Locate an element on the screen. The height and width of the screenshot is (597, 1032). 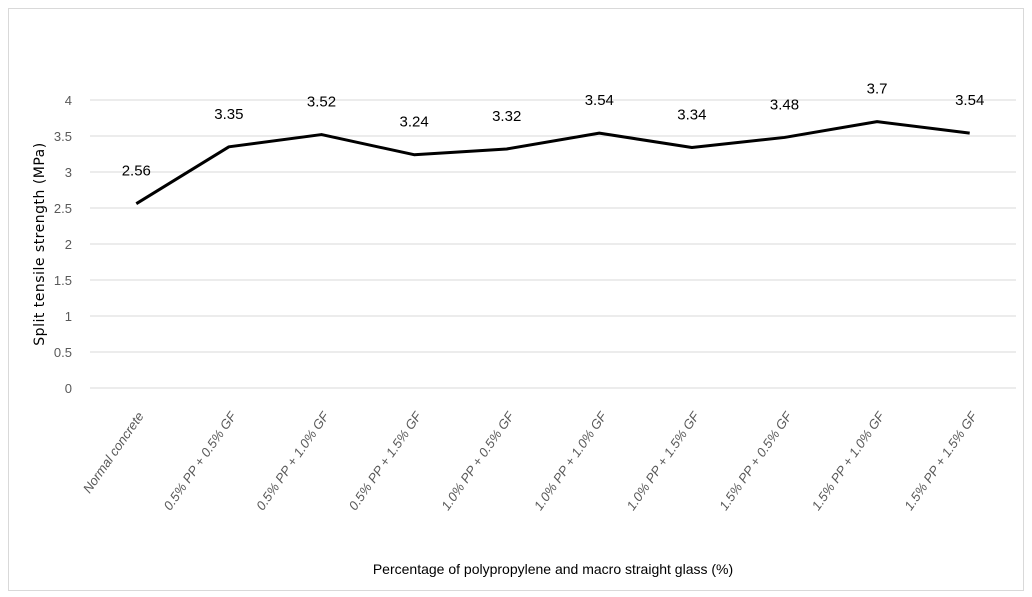
x-tick-label: 1.0% PP + 1.5% GF is located at coordinates (663, 460).